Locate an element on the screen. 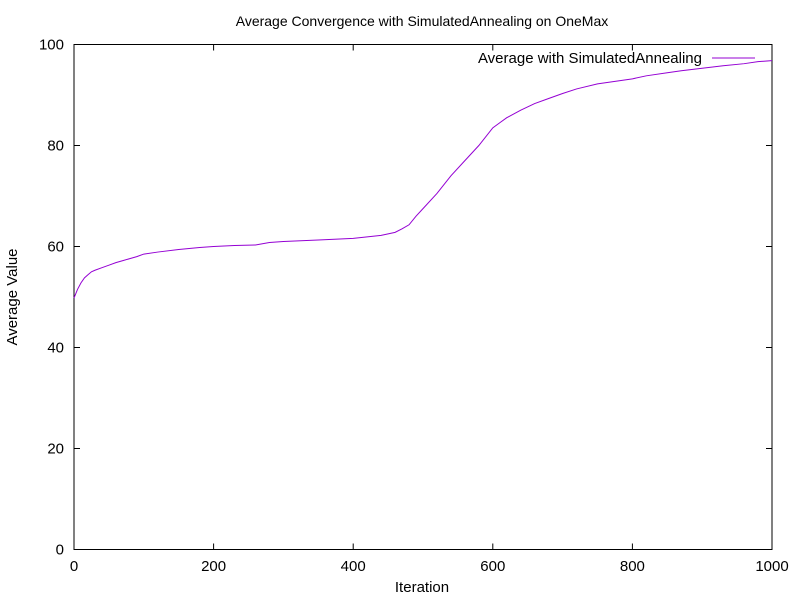  y-axis-label: Average Value is located at coordinates (12, 296).